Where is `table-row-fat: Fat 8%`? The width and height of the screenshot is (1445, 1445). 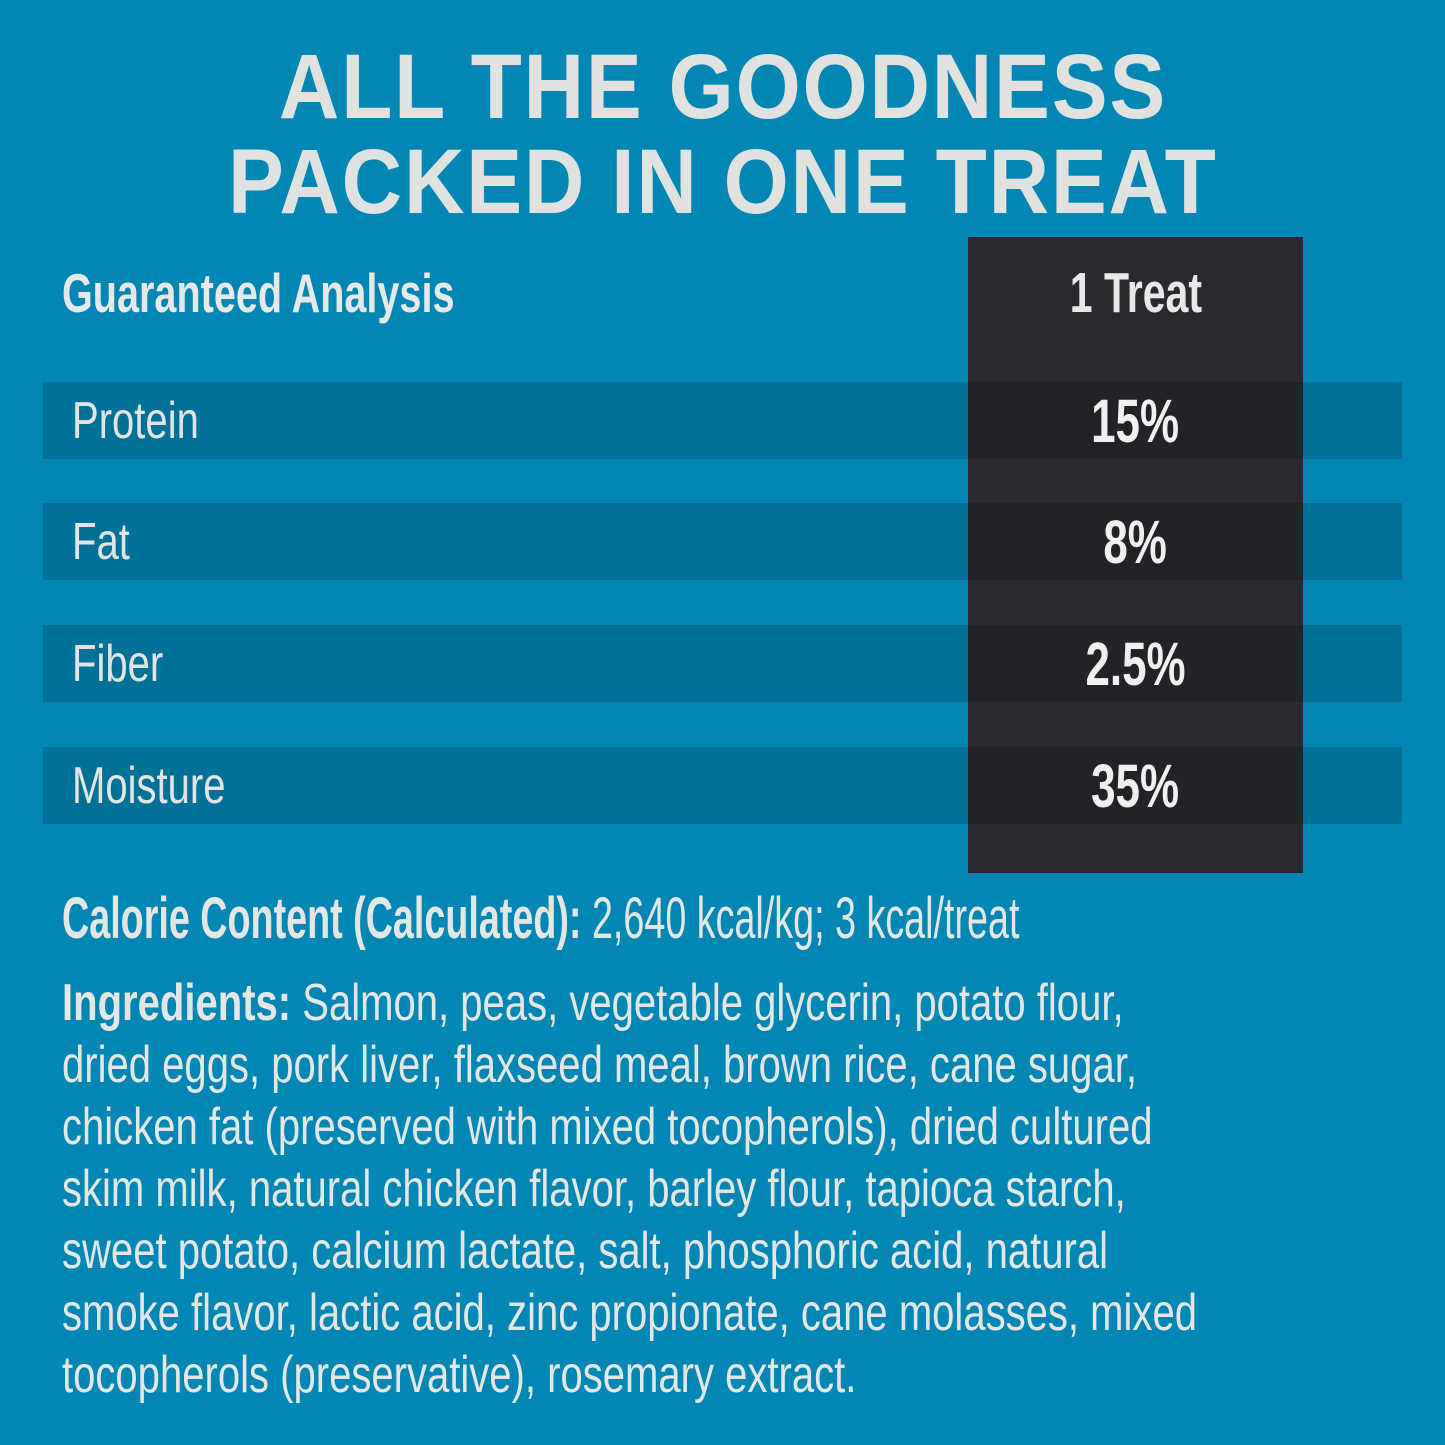
table-row-fat: Fat 8% is located at coordinates (722, 541).